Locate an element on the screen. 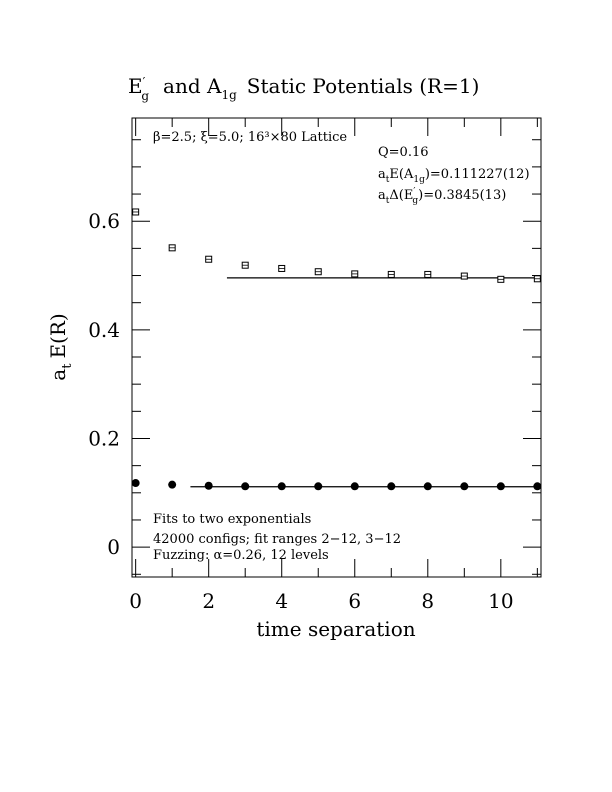  x-tick-label: 8 is located at coordinates (427, 601).